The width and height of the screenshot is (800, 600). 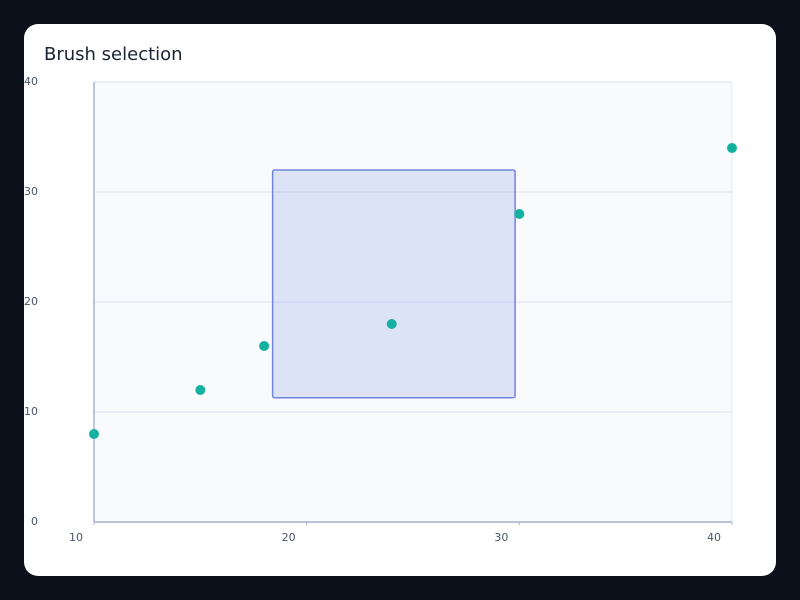 I want to click on y-tick-label: 40, so click(x=31, y=81).